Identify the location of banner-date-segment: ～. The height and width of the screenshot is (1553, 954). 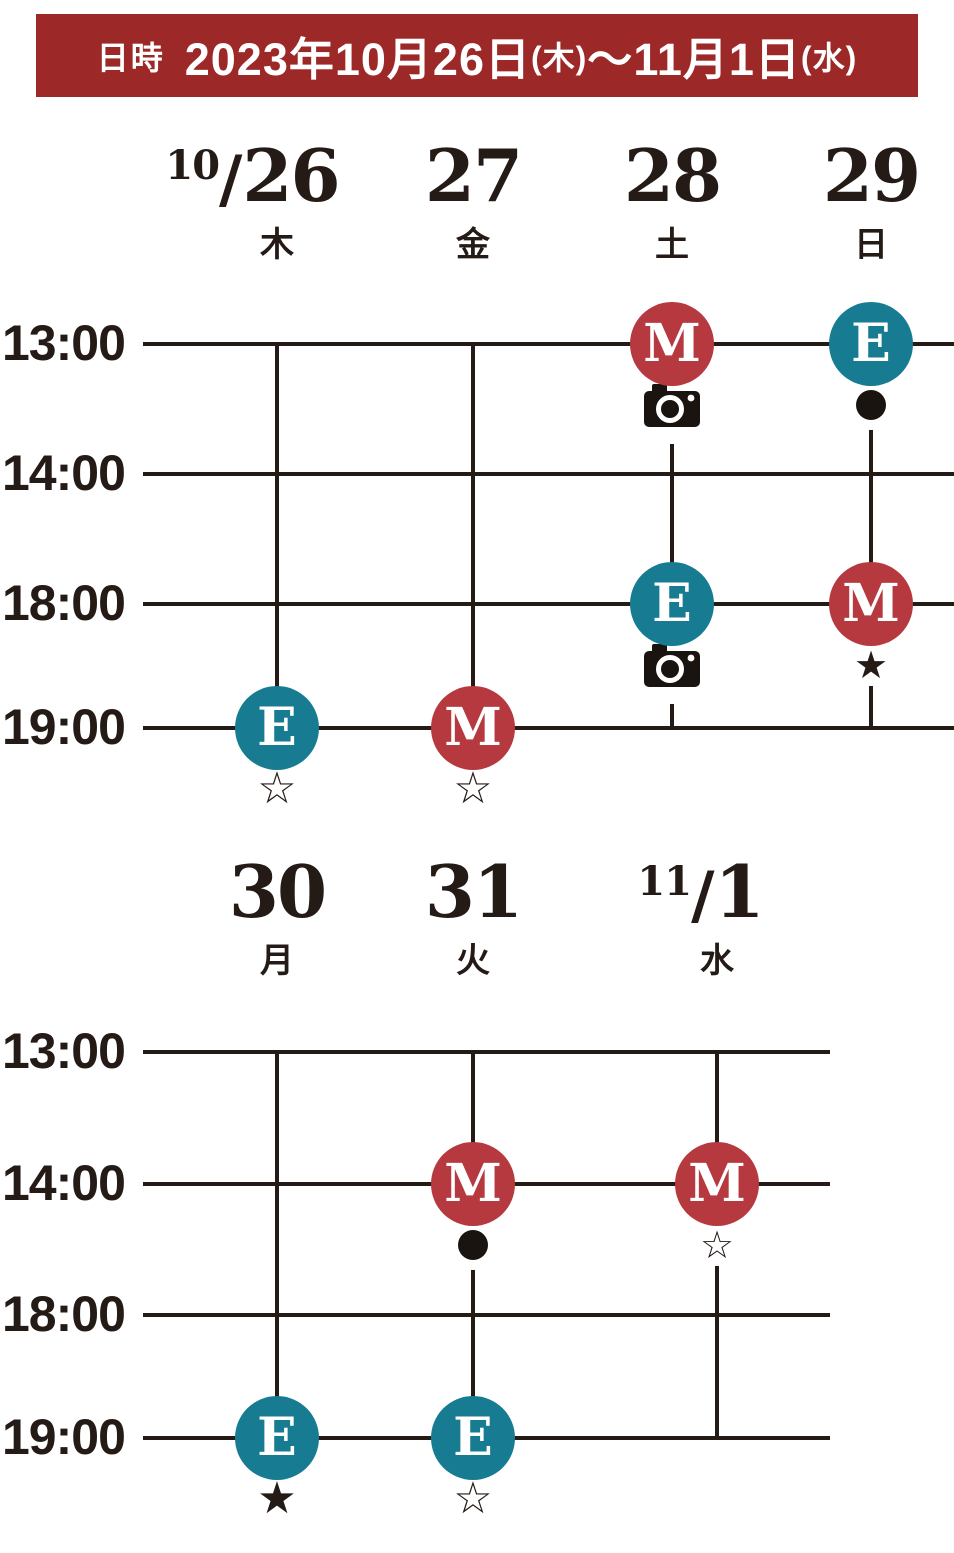
(610, 59).